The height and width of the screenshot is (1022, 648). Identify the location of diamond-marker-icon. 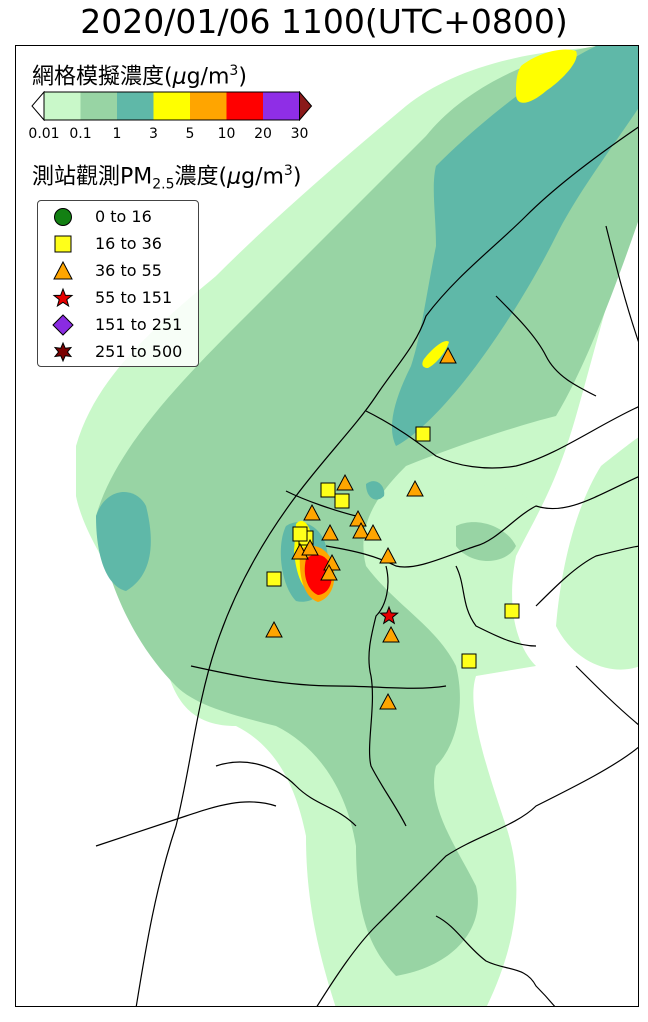
(63, 325).